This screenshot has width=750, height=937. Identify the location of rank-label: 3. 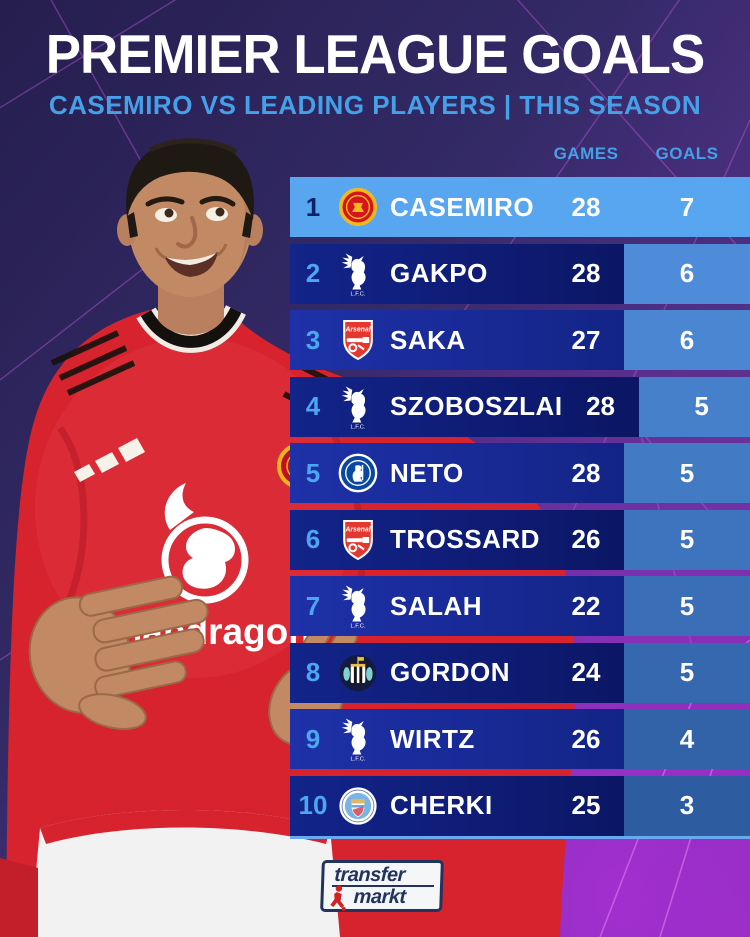
(313, 339).